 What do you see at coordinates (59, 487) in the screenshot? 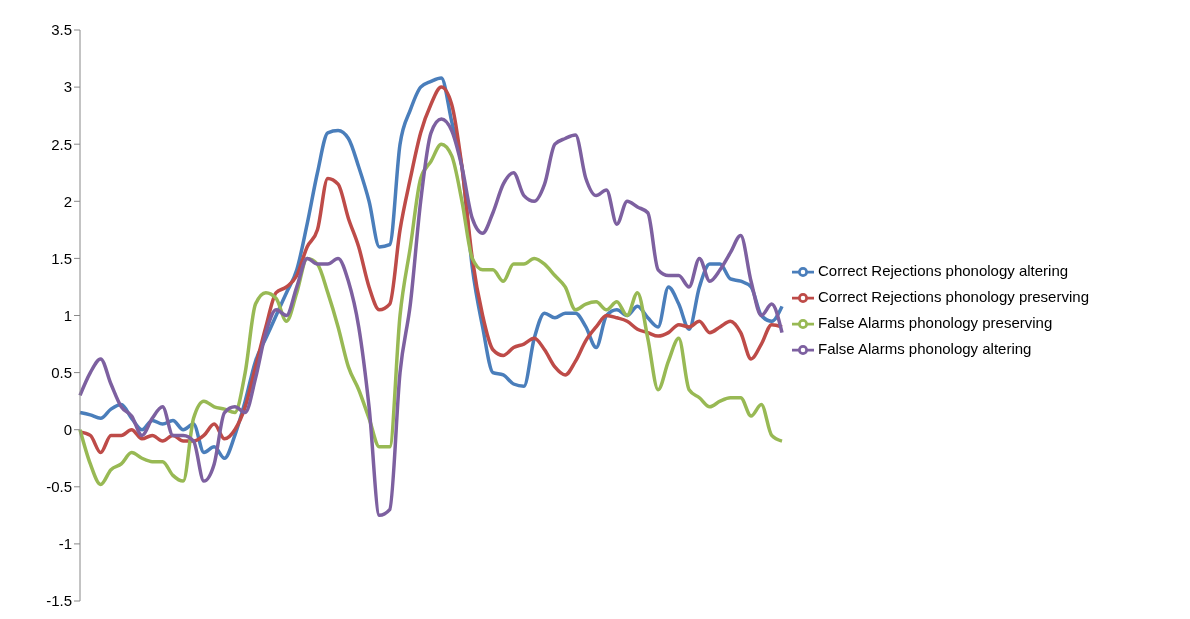
I see `y-tick-label: -0.5` at bounding box center [59, 487].